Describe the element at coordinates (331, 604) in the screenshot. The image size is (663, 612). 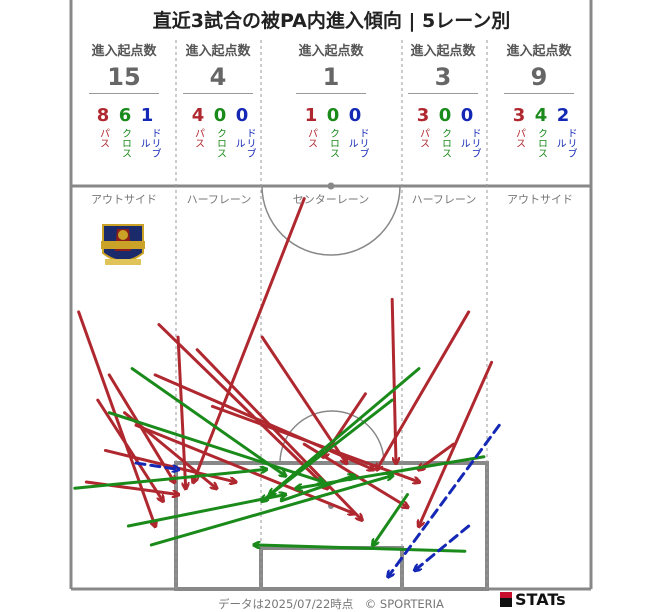
I see `footer-note: データは2025/07/22時点 © SPORTERIA` at that location.